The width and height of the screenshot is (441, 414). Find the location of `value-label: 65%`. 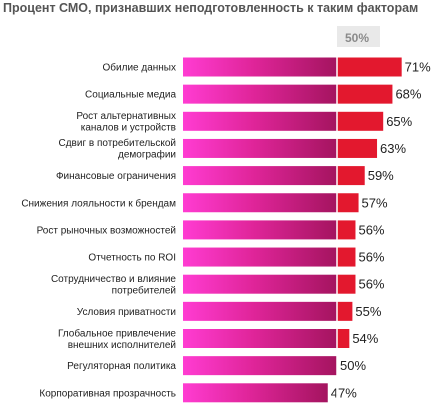

value-label: 65% is located at coordinates (399, 121).